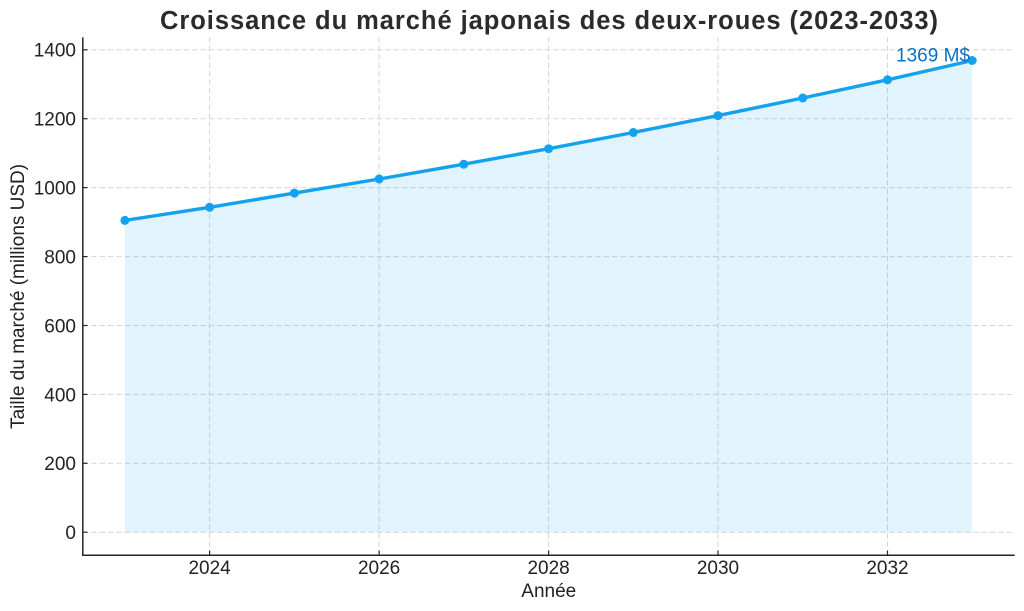 The width and height of the screenshot is (1024, 611). I want to click on svg-text: 1369 M$, so click(933, 55).